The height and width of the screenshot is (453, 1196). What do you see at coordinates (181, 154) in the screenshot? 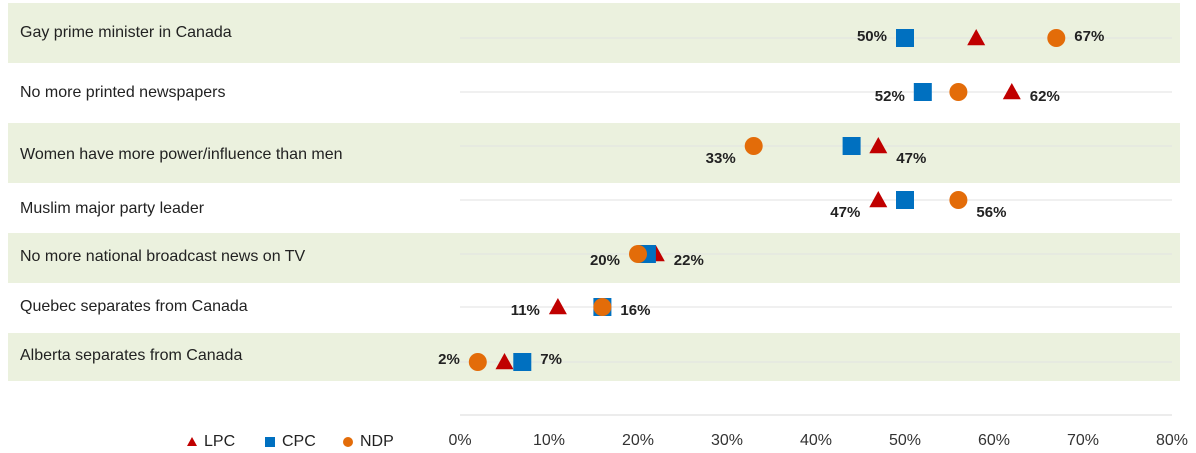
I see `category-label: Women have more power/influence than men` at bounding box center [181, 154].